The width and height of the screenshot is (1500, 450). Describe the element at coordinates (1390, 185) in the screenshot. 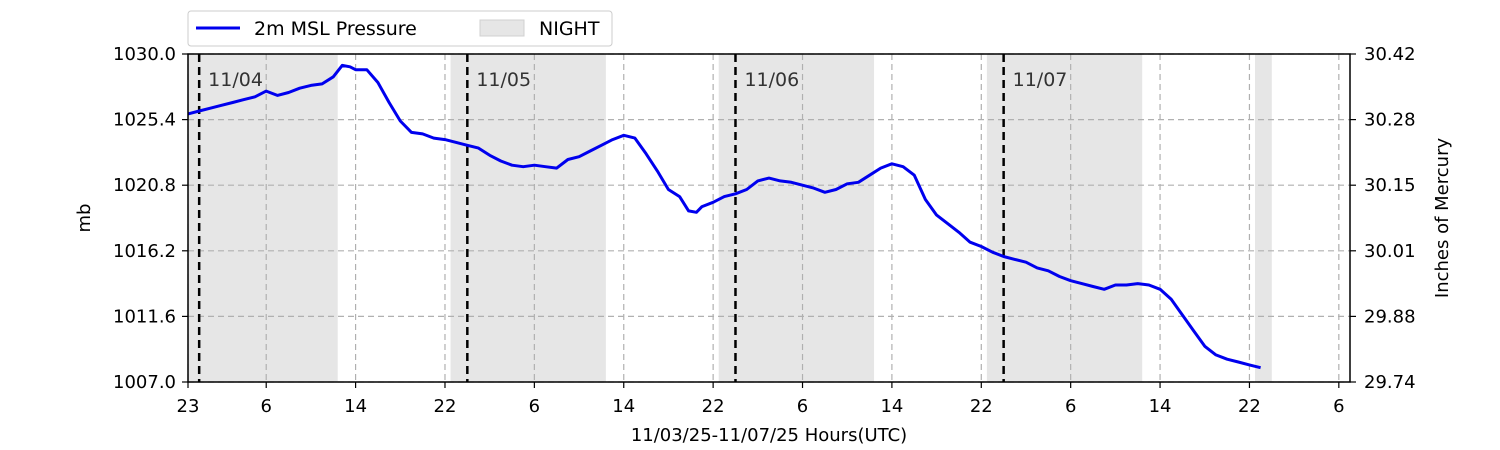

I see `y-right-tick-label: 30.15` at that location.